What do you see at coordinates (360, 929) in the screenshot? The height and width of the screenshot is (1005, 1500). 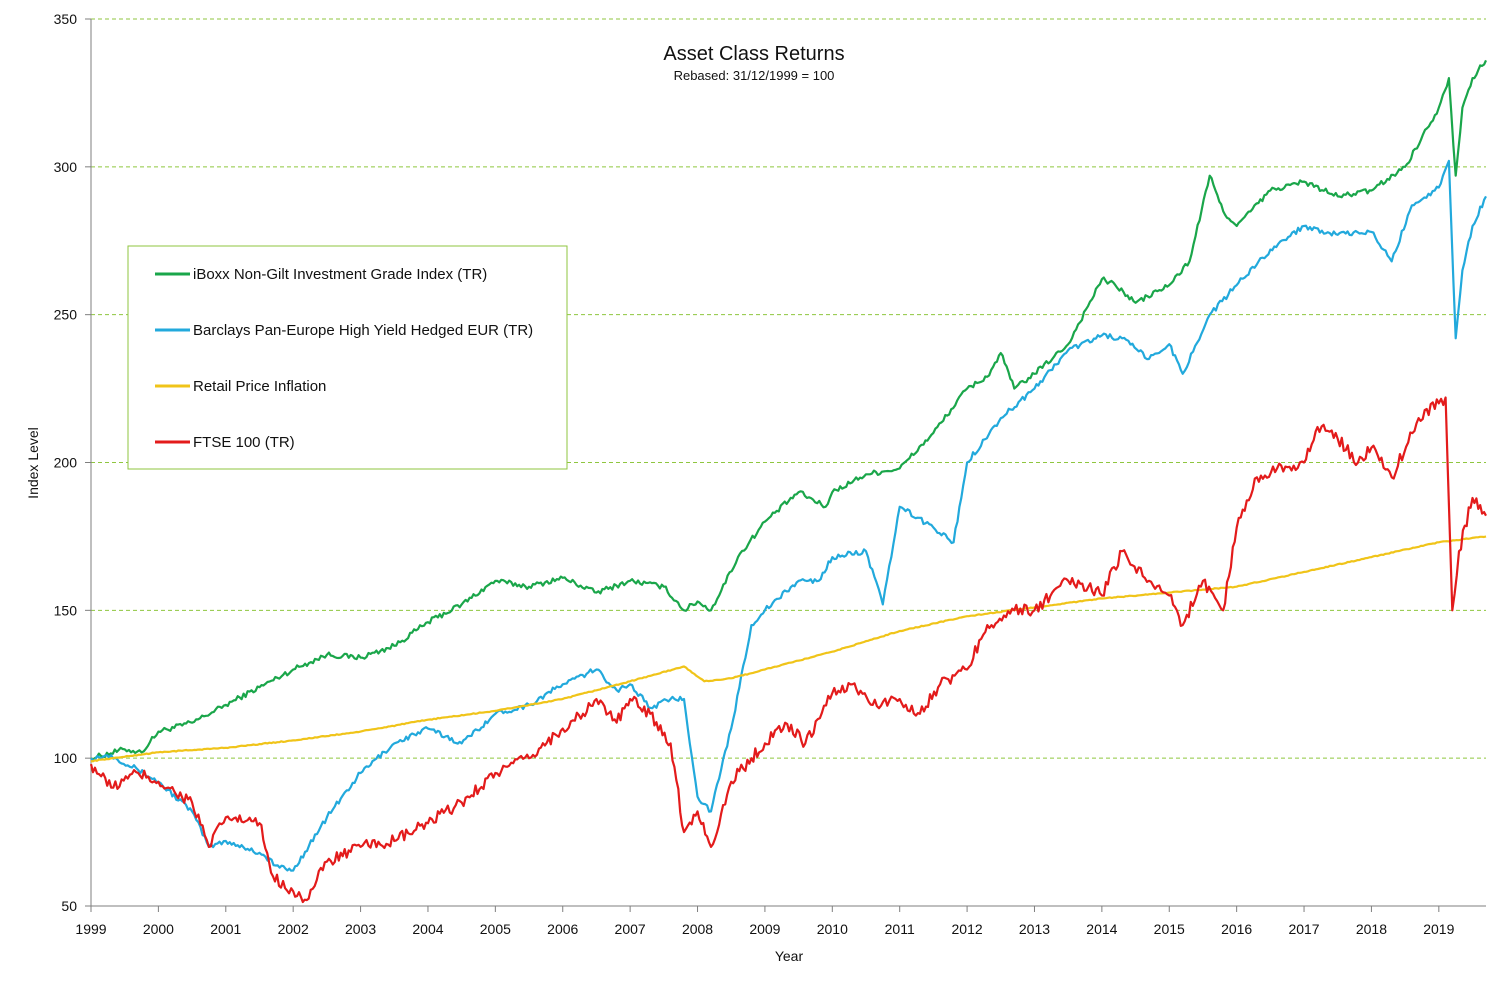 I see `x-tick-label-2003: 2003` at bounding box center [360, 929].